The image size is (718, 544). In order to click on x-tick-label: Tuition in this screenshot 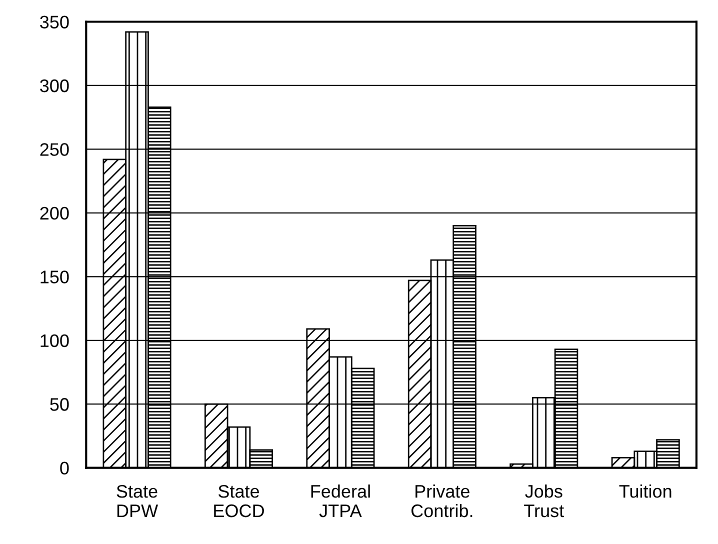, I will do `click(645, 491)`.